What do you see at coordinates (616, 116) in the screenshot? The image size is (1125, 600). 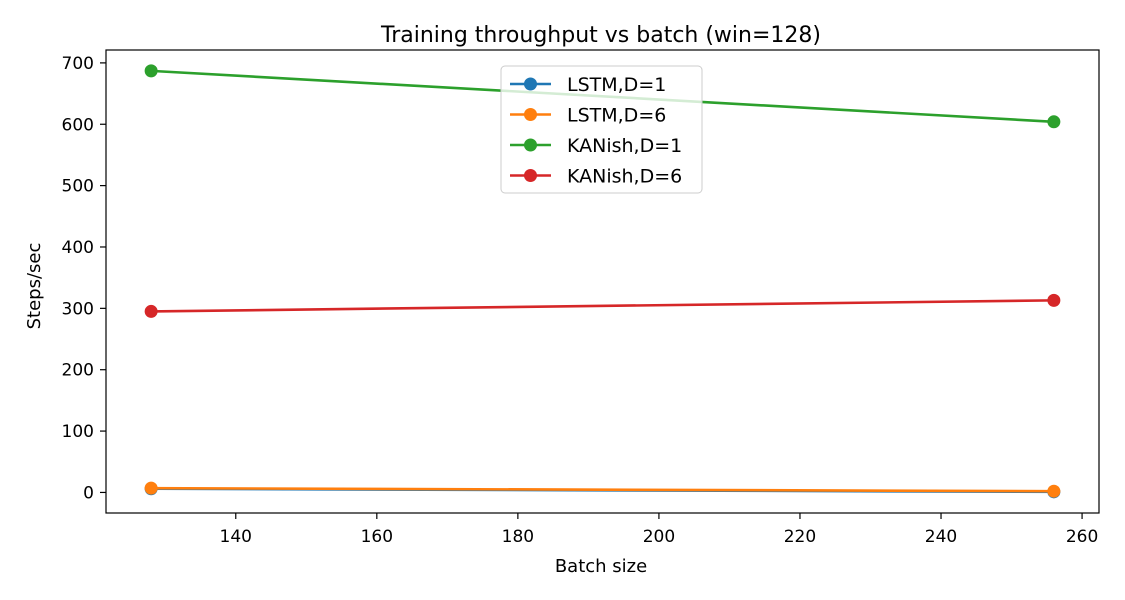 I see `legend-label: LSTM,D=6` at bounding box center [616, 116].